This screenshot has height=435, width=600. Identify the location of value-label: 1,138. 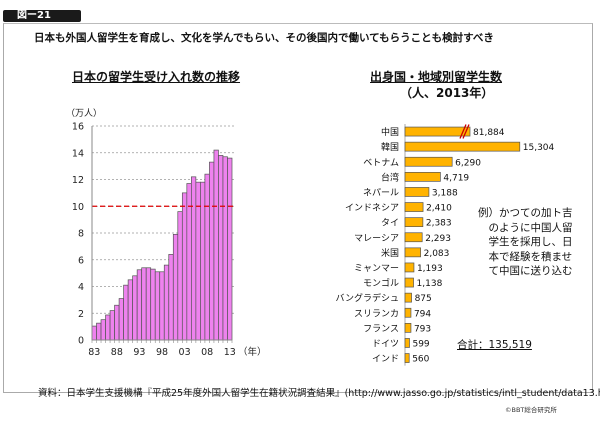
(430, 284).